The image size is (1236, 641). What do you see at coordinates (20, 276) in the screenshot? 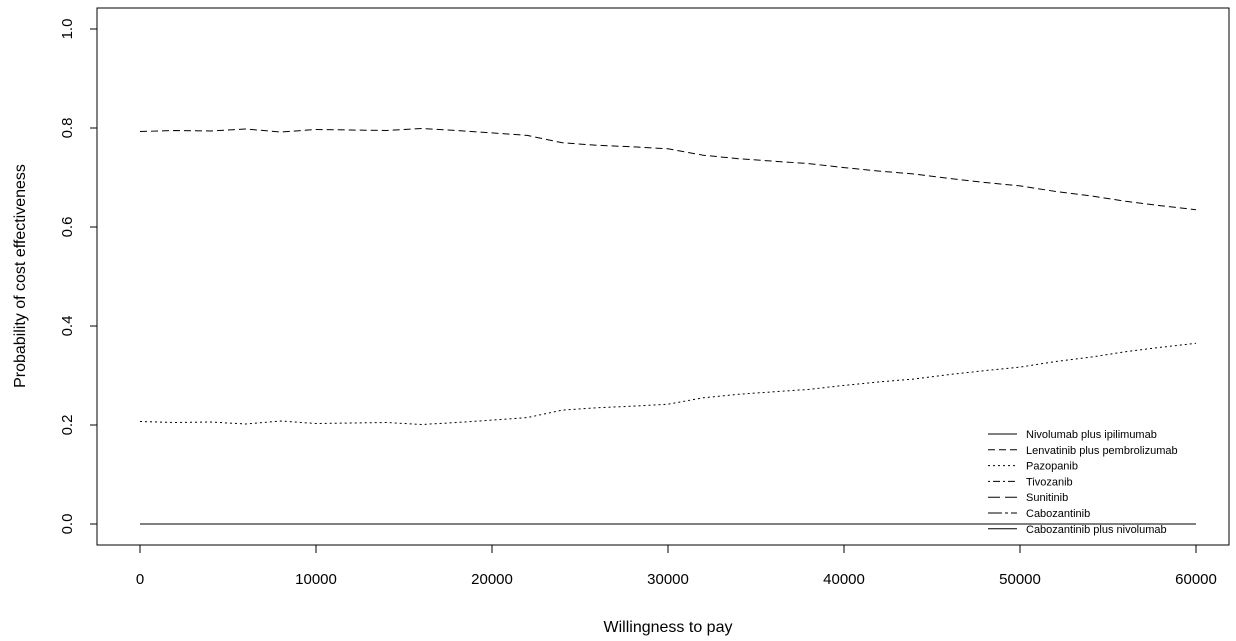
I see `y-axis-title: Probability of cost effectiveness` at bounding box center [20, 276].